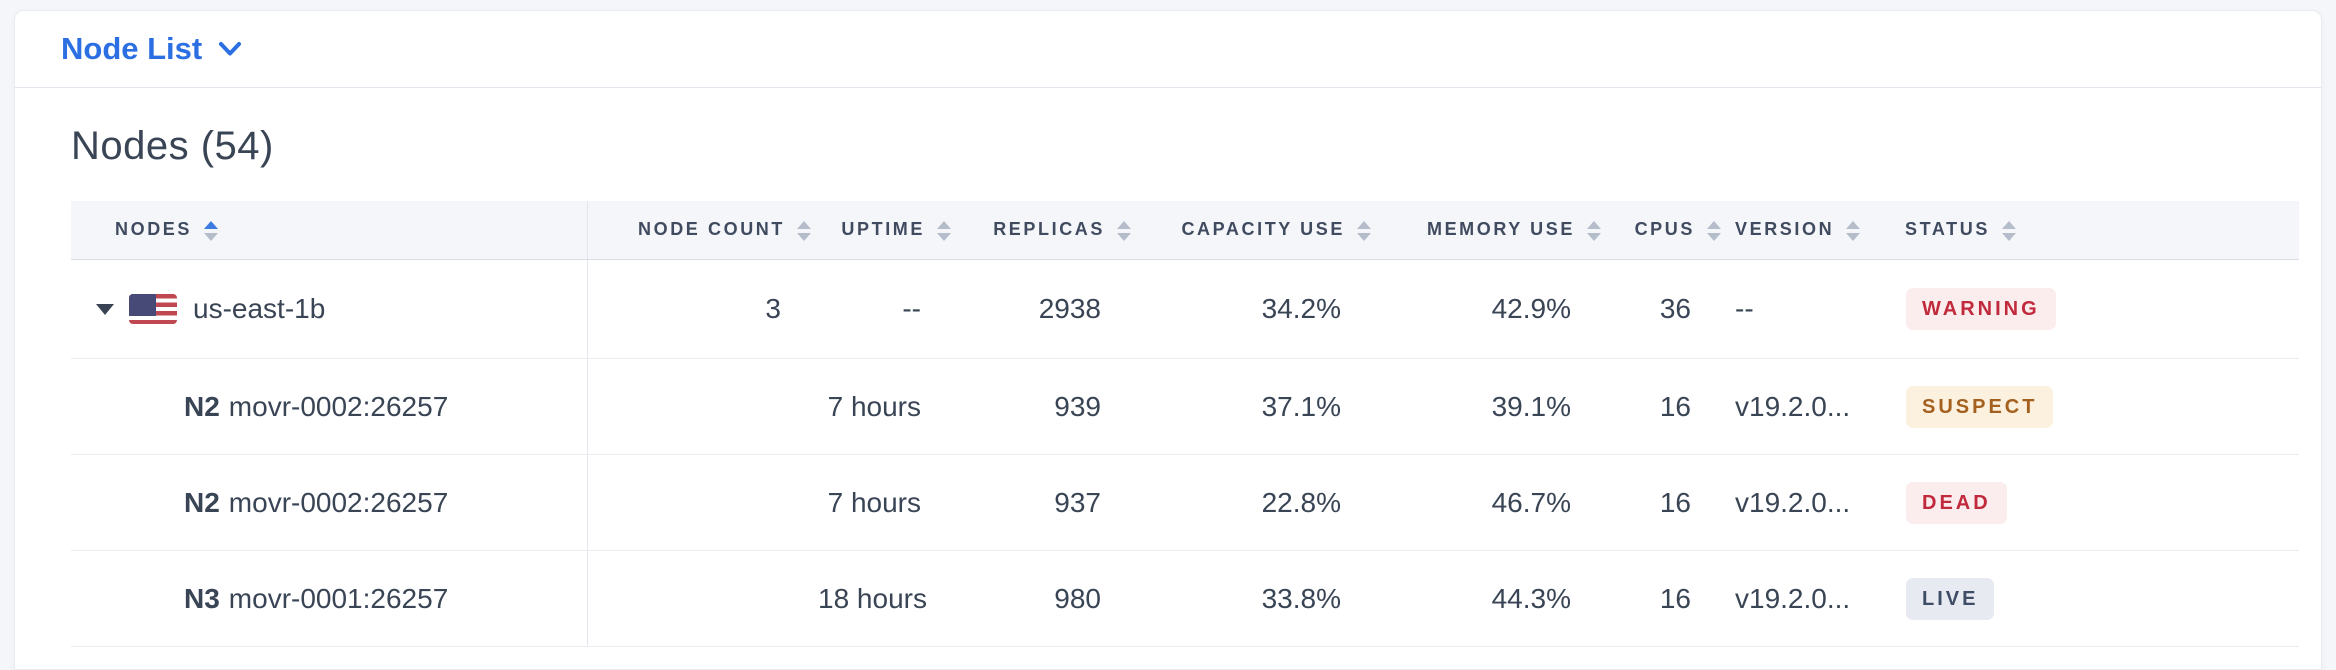  What do you see at coordinates (1812, 309) in the screenshot?
I see `cell-version: --` at bounding box center [1812, 309].